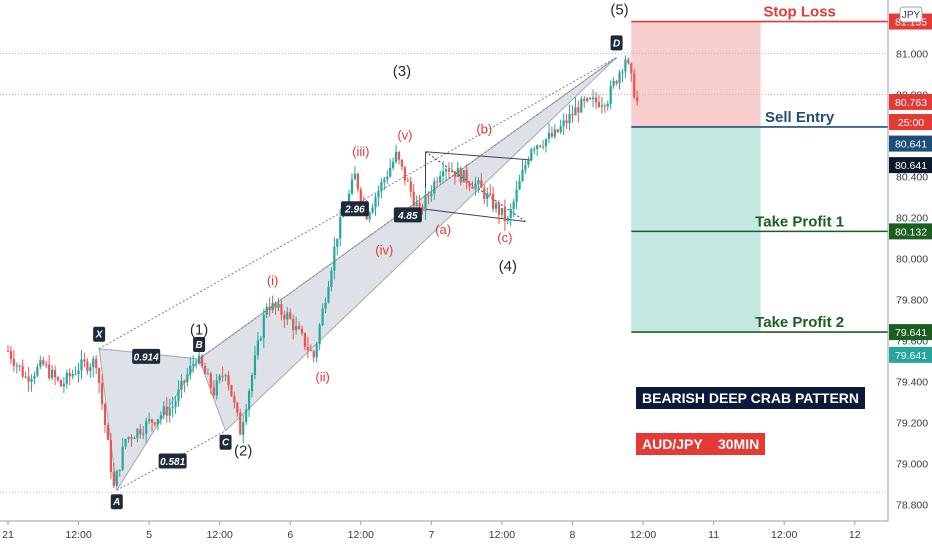 This screenshot has height=550, width=932. What do you see at coordinates (912, 424) in the screenshot?
I see `price-tick-label: 79.200` at bounding box center [912, 424].